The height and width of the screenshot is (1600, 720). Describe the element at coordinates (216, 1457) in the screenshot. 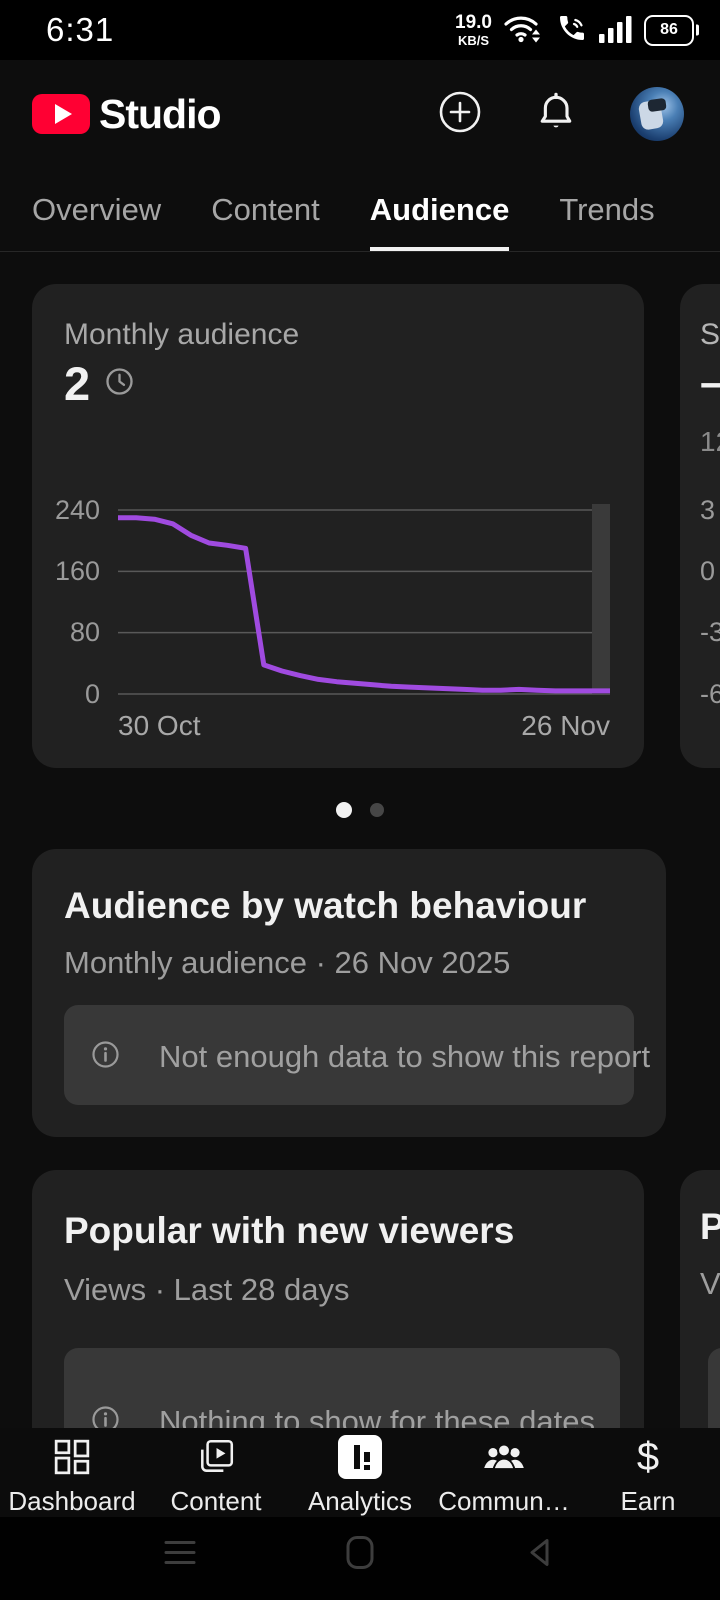

I see `content-videos-icon` at that location.